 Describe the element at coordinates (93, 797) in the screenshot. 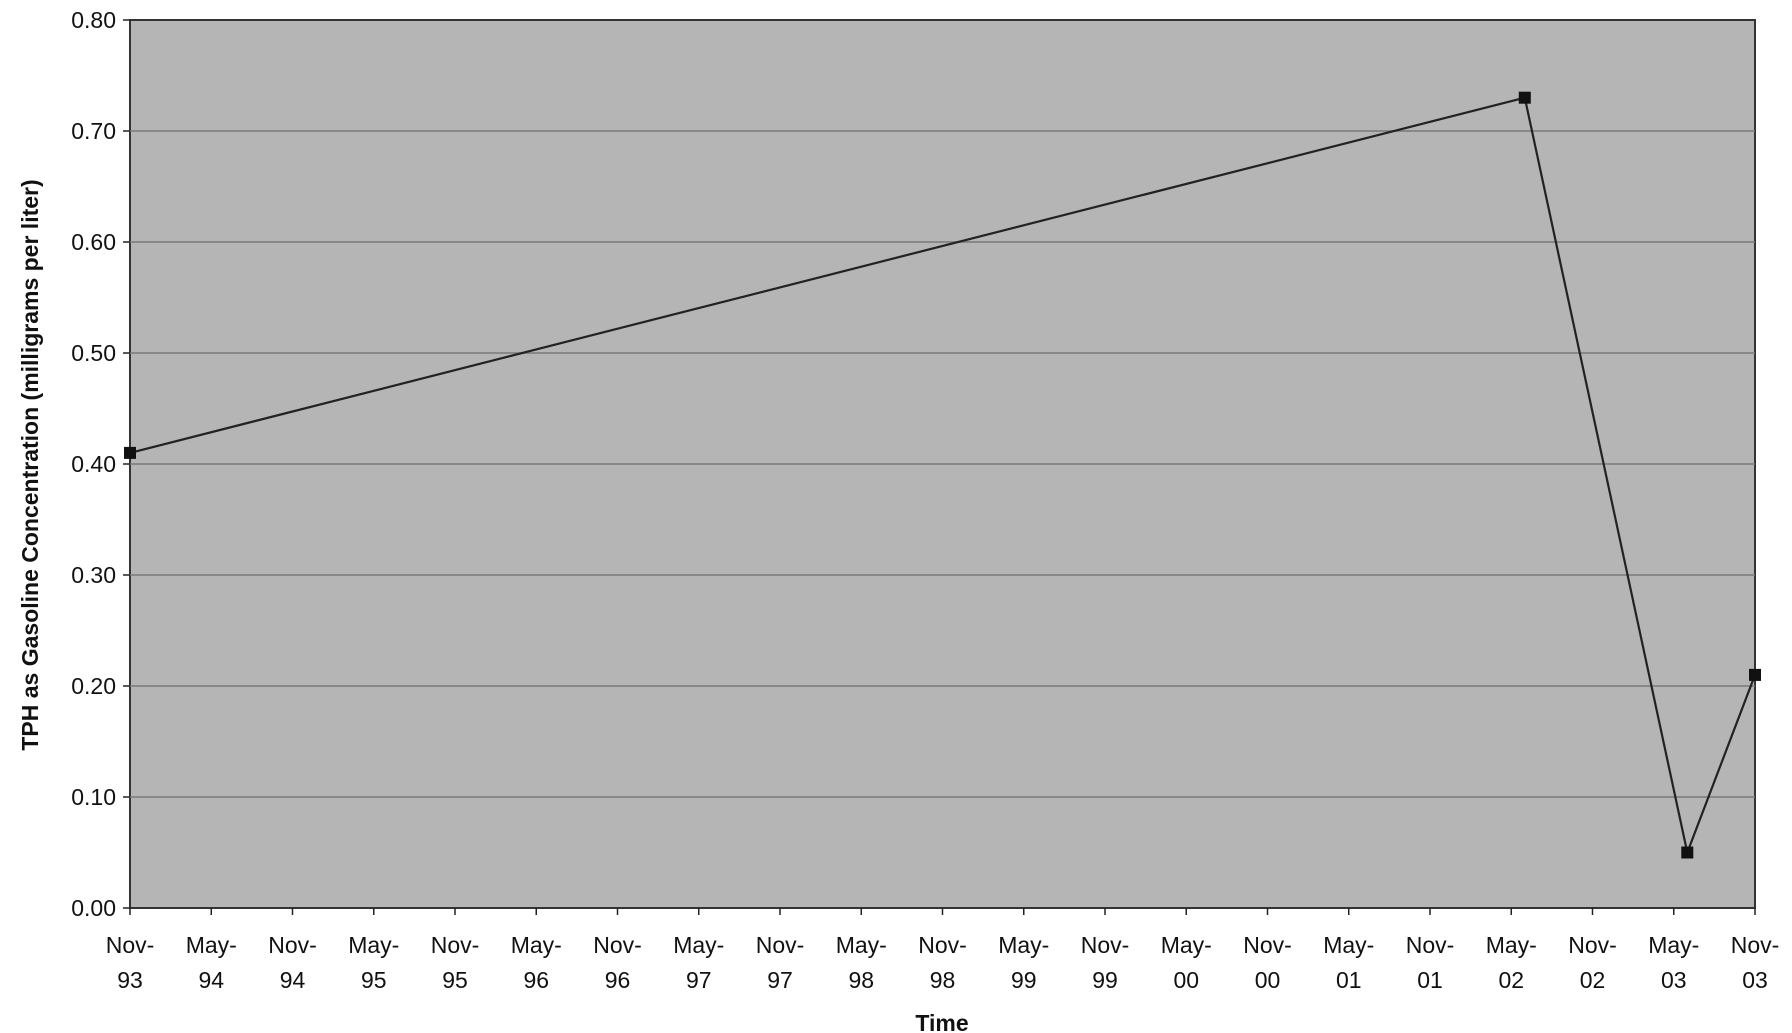

I see `y-tick-label: 0.10` at that location.